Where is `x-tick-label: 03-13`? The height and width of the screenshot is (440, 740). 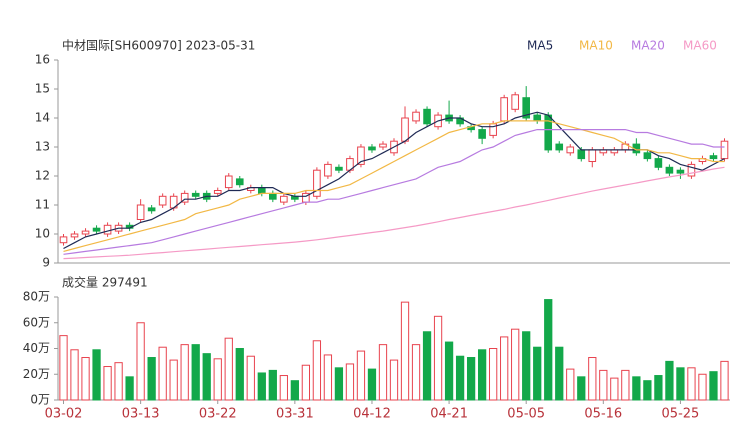
x-tick-label: 03-13 is located at coordinates (141, 414).